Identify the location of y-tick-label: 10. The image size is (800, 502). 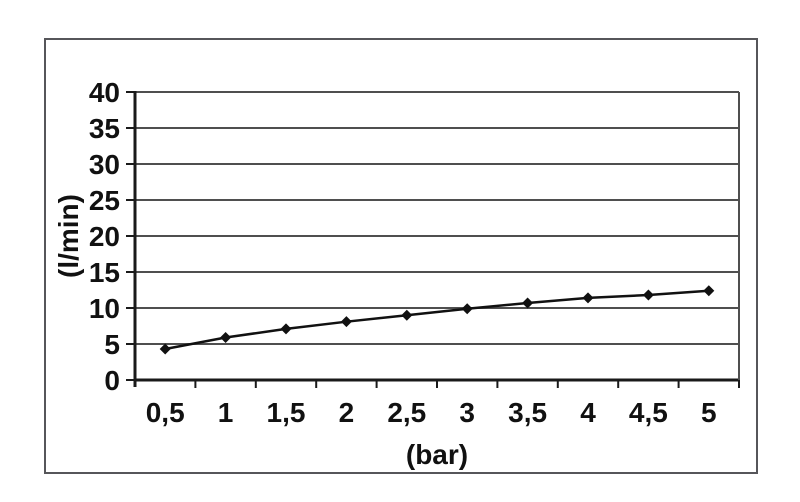
(104, 308).